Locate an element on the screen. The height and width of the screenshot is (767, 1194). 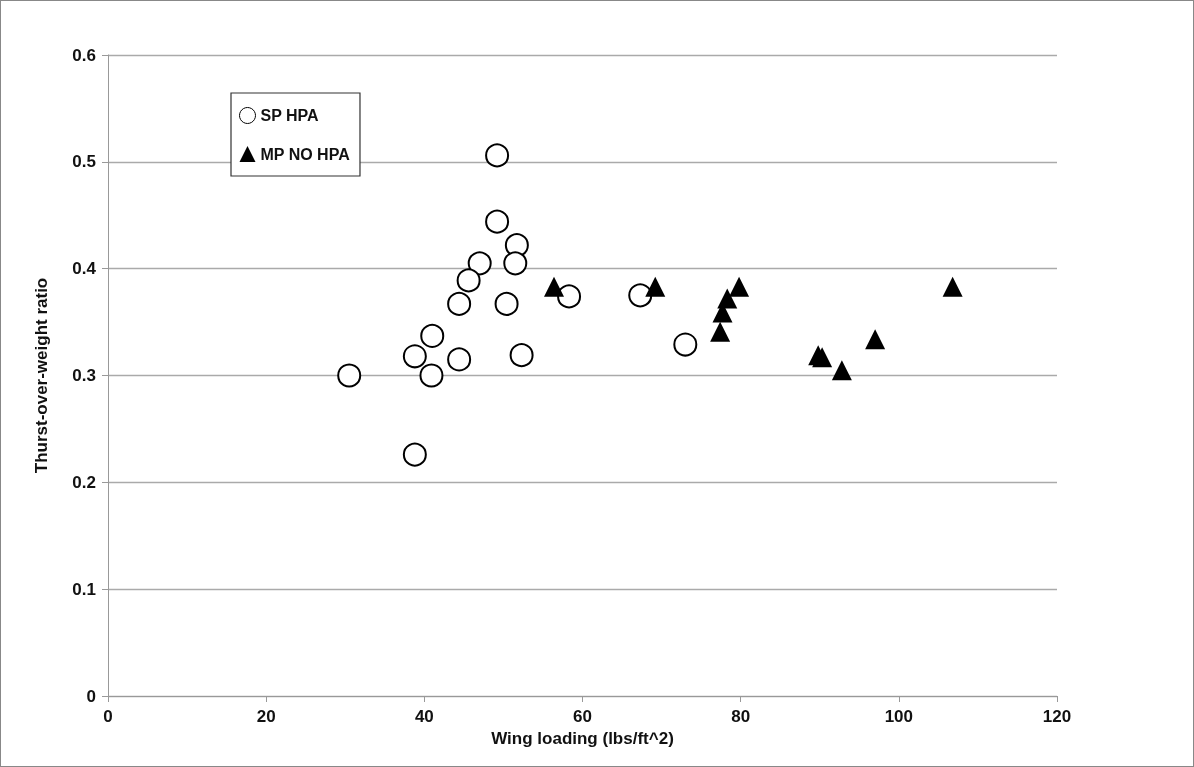
x-tick-label: 100 is located at coordinates (899, 716).